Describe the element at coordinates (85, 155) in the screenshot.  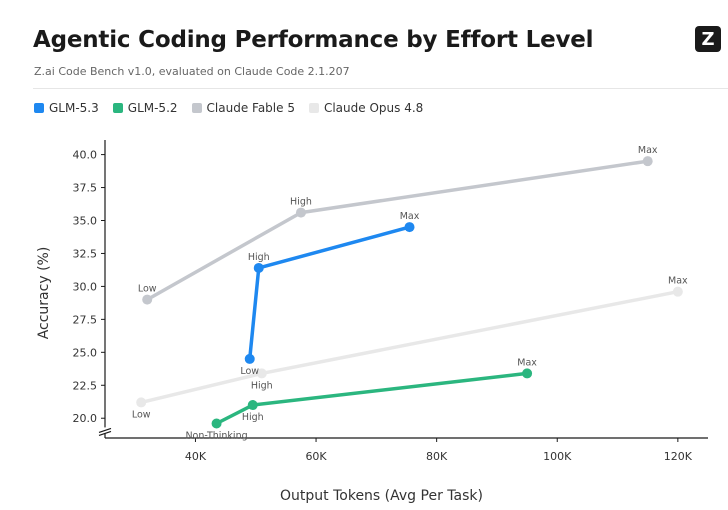
I see `y-tick-label: 40.0` at that location.